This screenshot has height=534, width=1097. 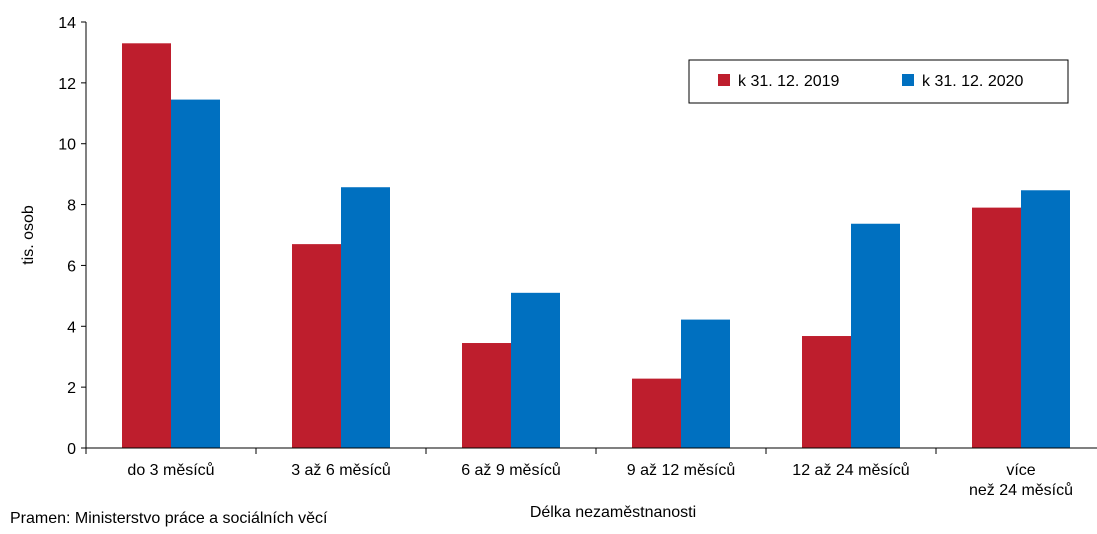 What do you see at coordinates (316, 346) in the screenshot?
I see `bar-s0-c1` at bounding box center [316, 346].